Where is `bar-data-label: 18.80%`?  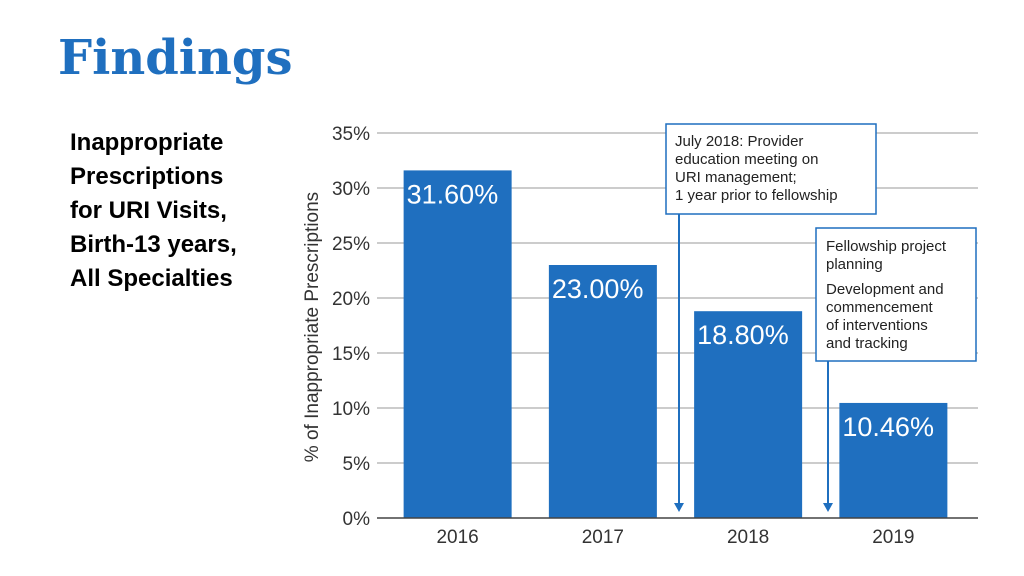 bar-data-label: 18.80% is located at coordinates (743, 335).